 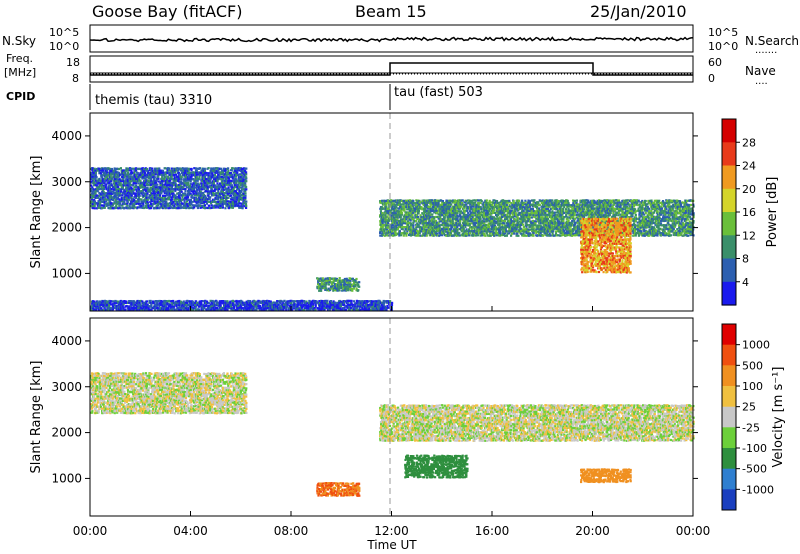 What do you see at coordinates (391, 38) in the screenshot?
I see `noise-panel-frame` at bounding box center [391, 38].